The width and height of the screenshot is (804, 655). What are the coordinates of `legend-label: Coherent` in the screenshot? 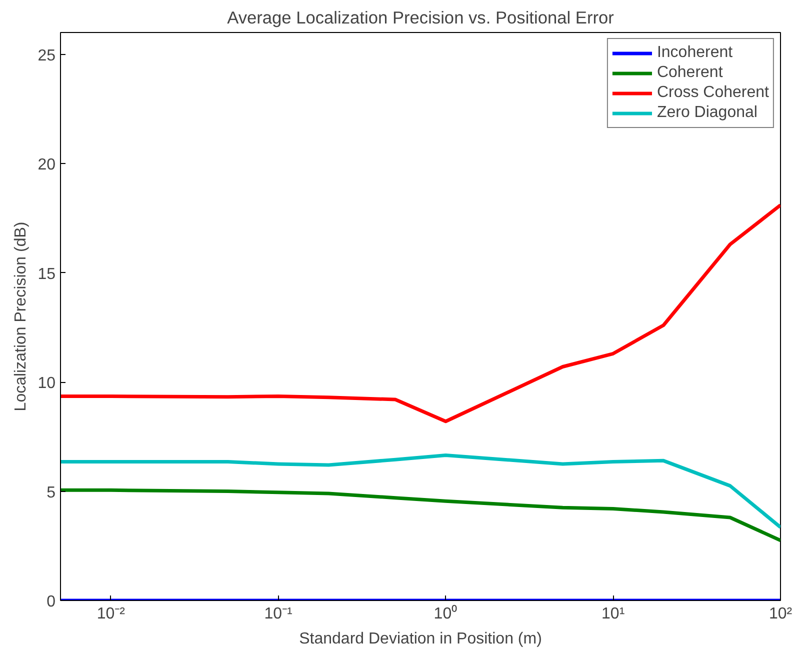 It's located at (689, 73).